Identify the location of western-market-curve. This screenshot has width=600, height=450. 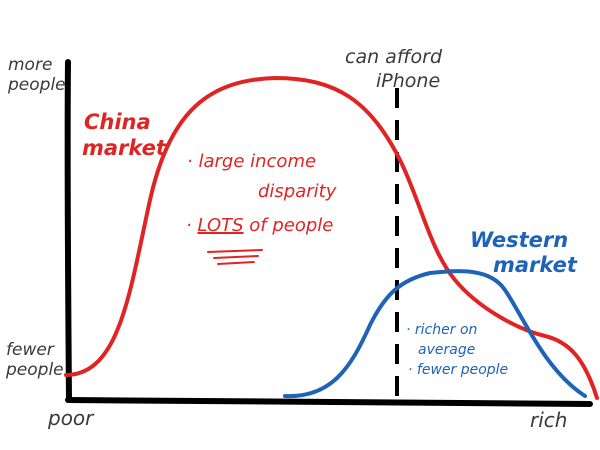
(435, 334).